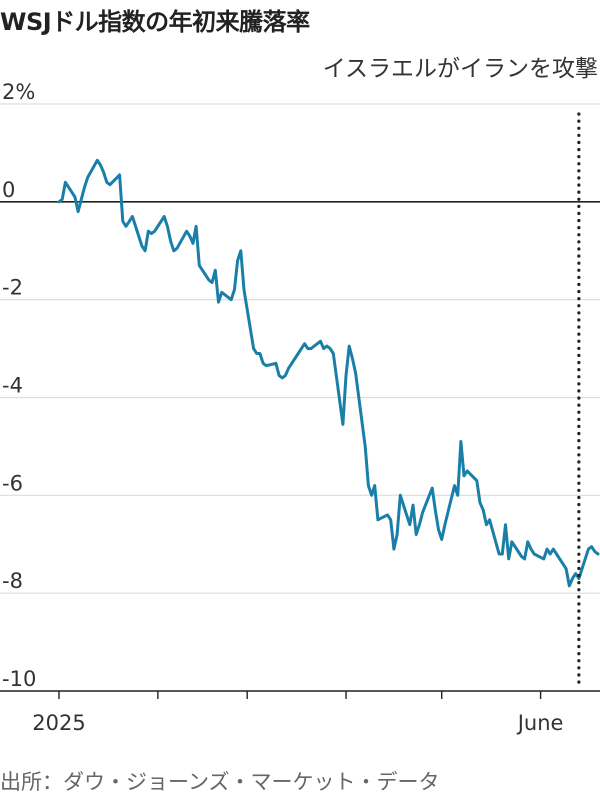 The image size is (600, 800). What do you see at coordinates (220, 782) in the screenshot?
I see `source-note: 出所：ダウ・ジョーンズ・マーケット・データ` at bounding box center [220, 782].